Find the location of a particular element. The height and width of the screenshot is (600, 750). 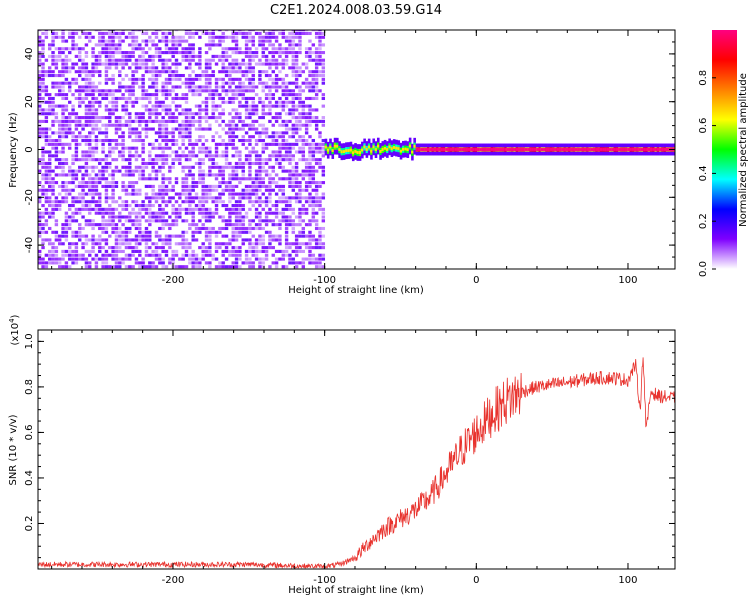

colorbar-tick-label: 0.6 is located at coordinates (703, 126).